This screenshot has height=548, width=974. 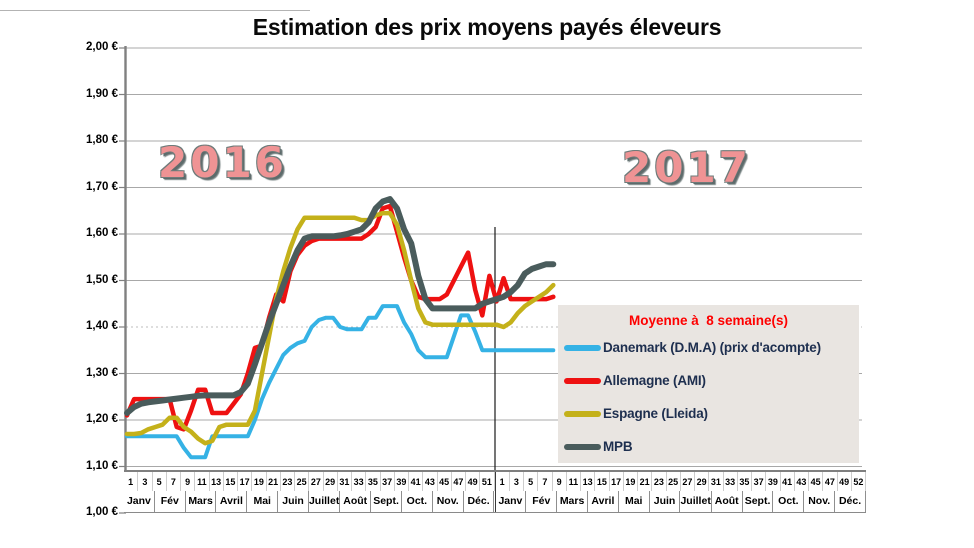 I want to click on month-label: Avril, so click(x=603, y=501).